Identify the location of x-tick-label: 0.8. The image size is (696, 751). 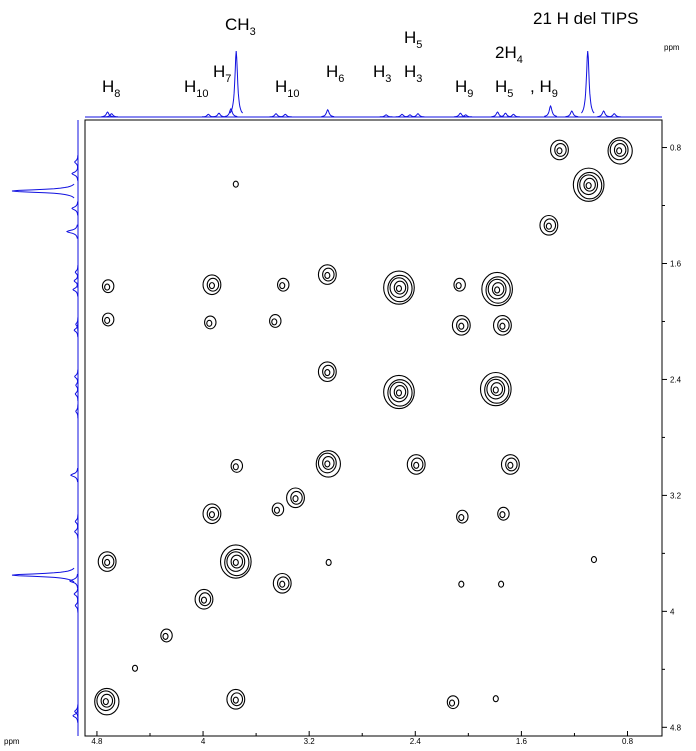
(628, 741).